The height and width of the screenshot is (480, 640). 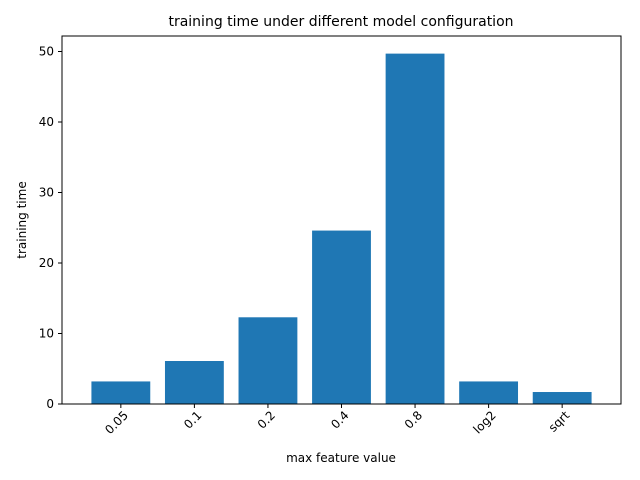 I want to click on y-tick-label: 10, so click(x=46, y=334).